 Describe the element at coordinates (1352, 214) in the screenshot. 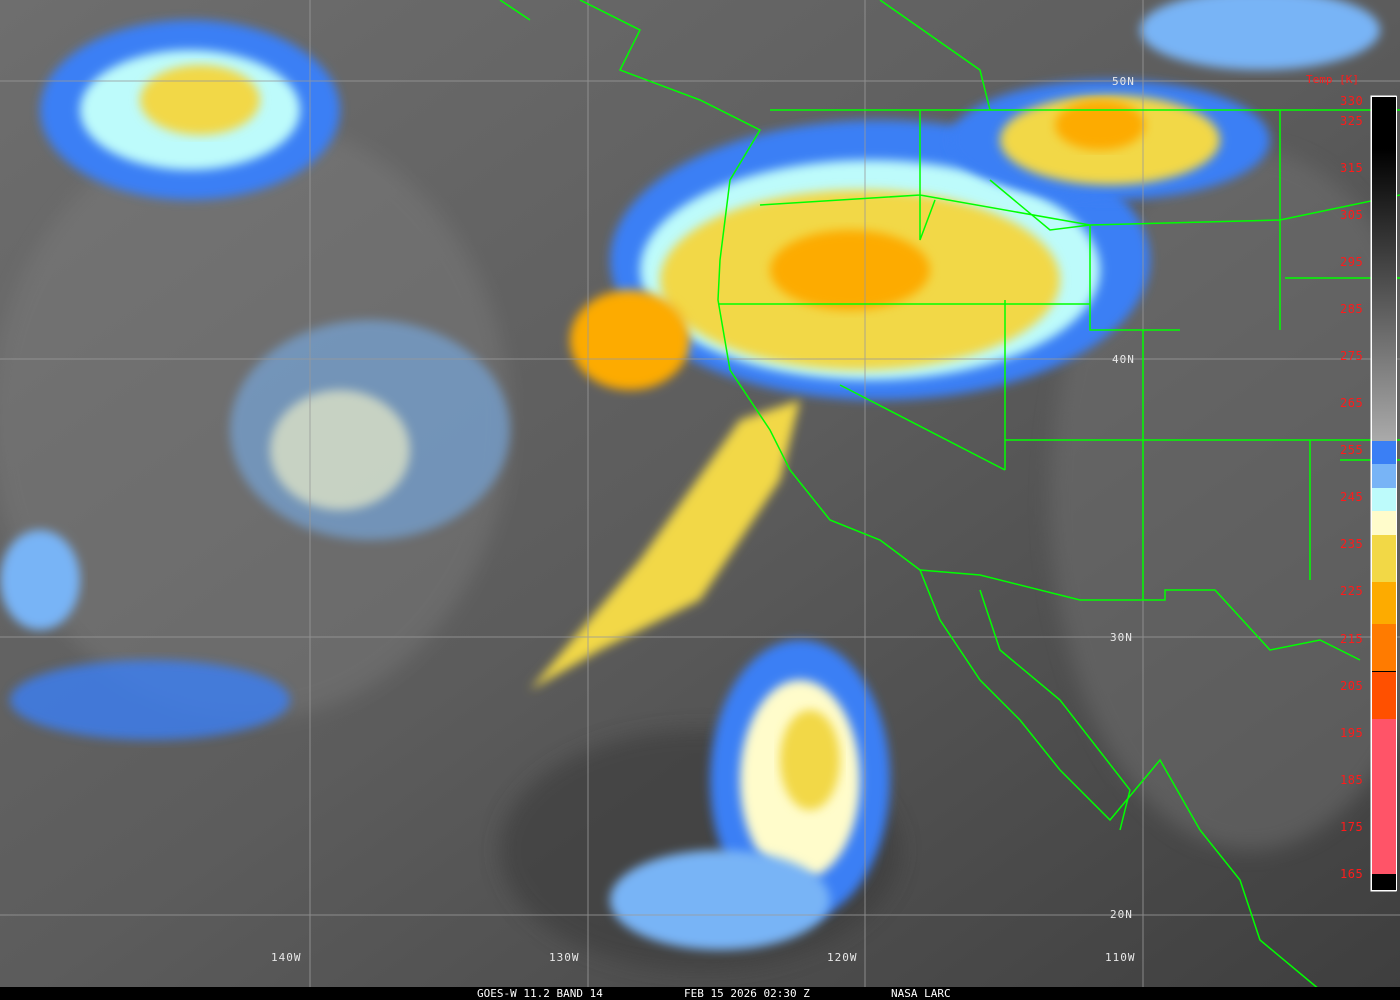

I see `colorbar-tick-label: 305` at that location.